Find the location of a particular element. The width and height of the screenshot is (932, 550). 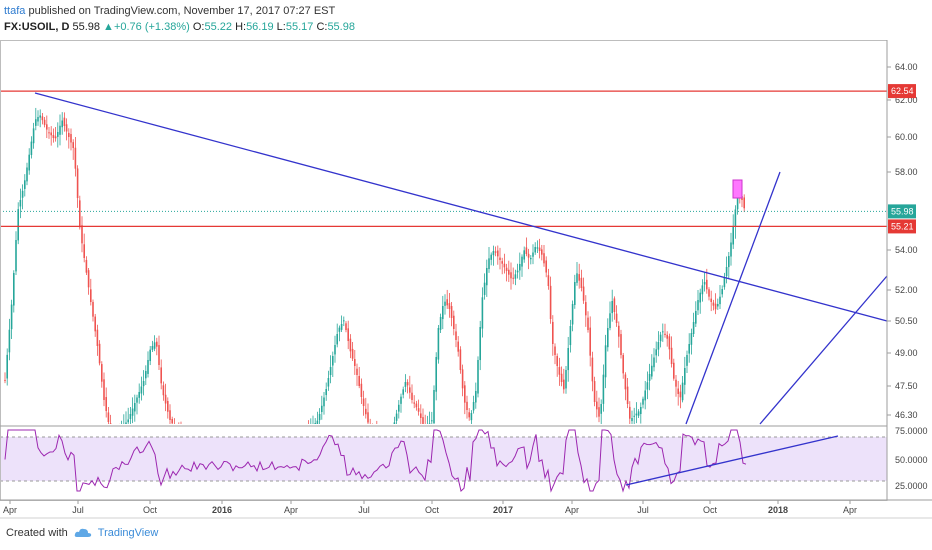

open-label: O: is located at coordinates (198, 27).